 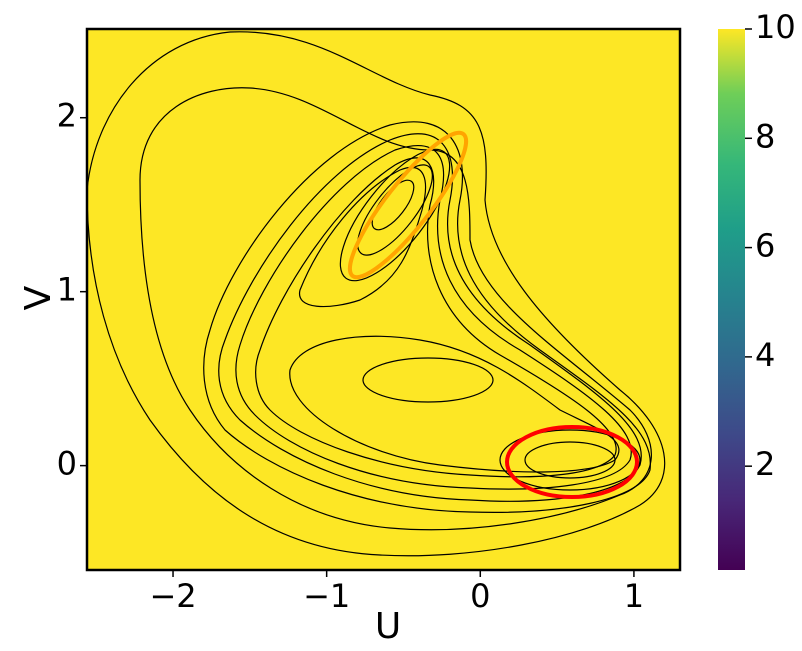 What do you see at coordinates (480, 596) in the screenshot?
I see `x-tick-label: 0` at bounding box center [480, 596].